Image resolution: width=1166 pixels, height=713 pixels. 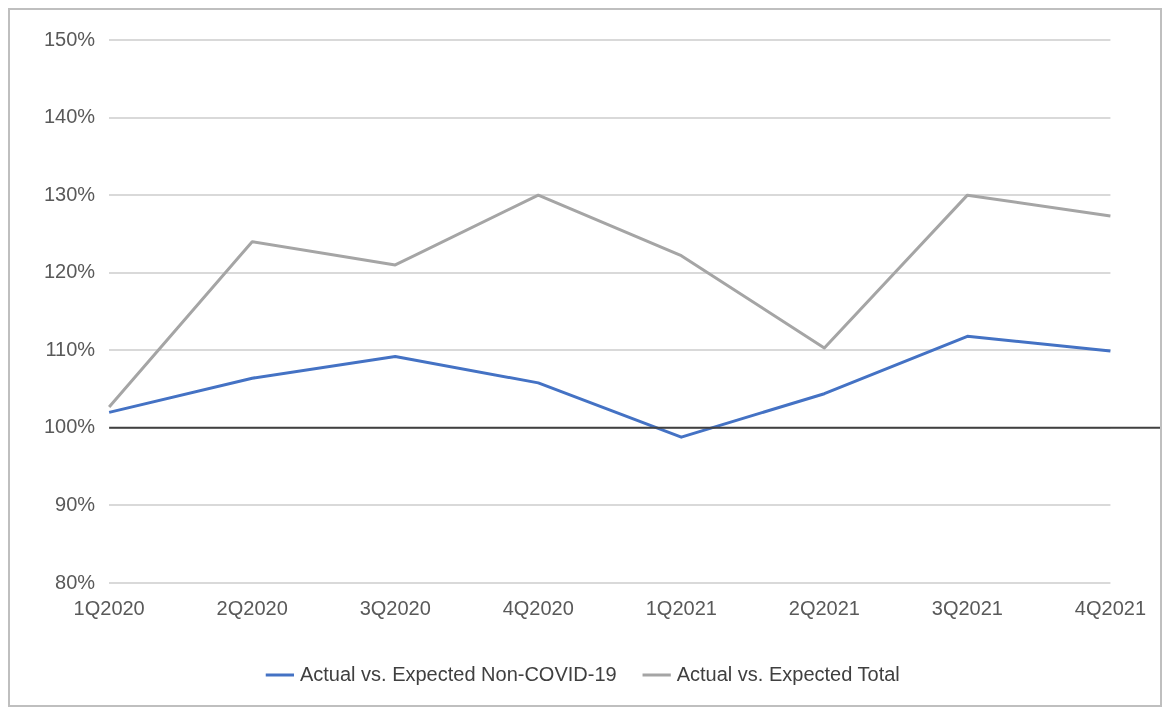 I want to click on y-tick-label: 120%, so click(x=70, y=271).